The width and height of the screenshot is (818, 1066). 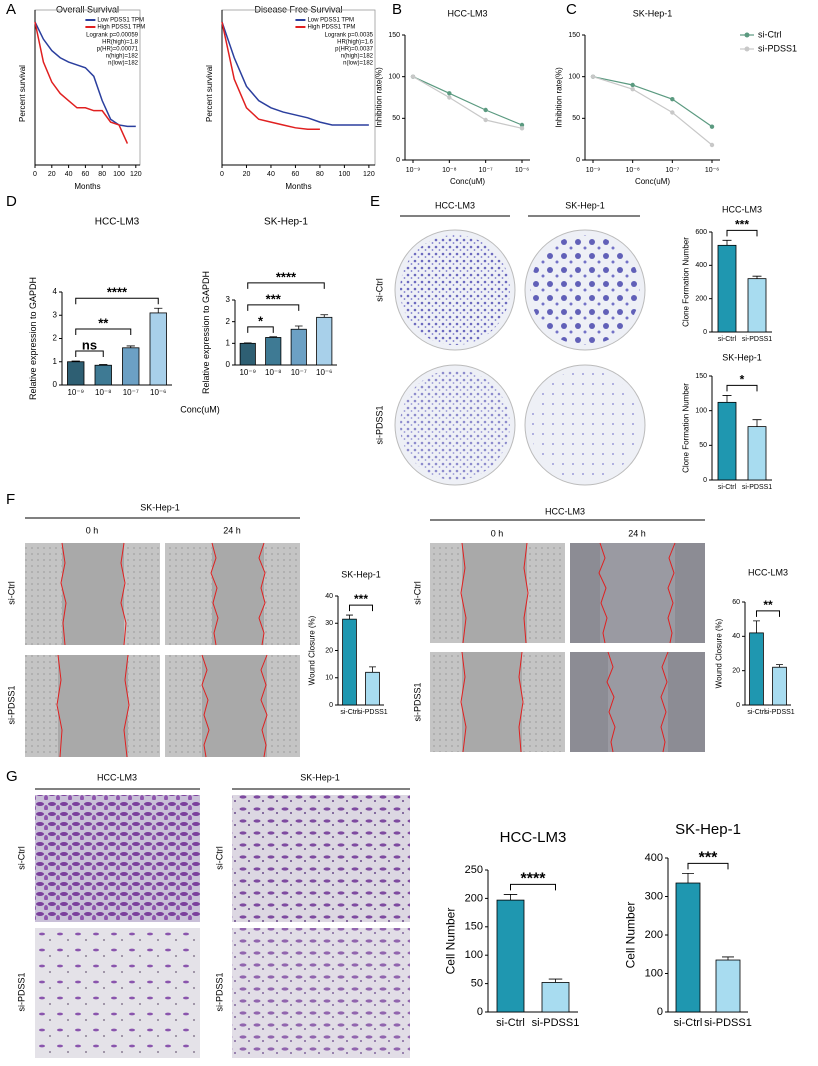 What do you see at coordinates (654, 896) in the screenshot?
I see `y-tick-label: 300` at bounding box center [654, 896].